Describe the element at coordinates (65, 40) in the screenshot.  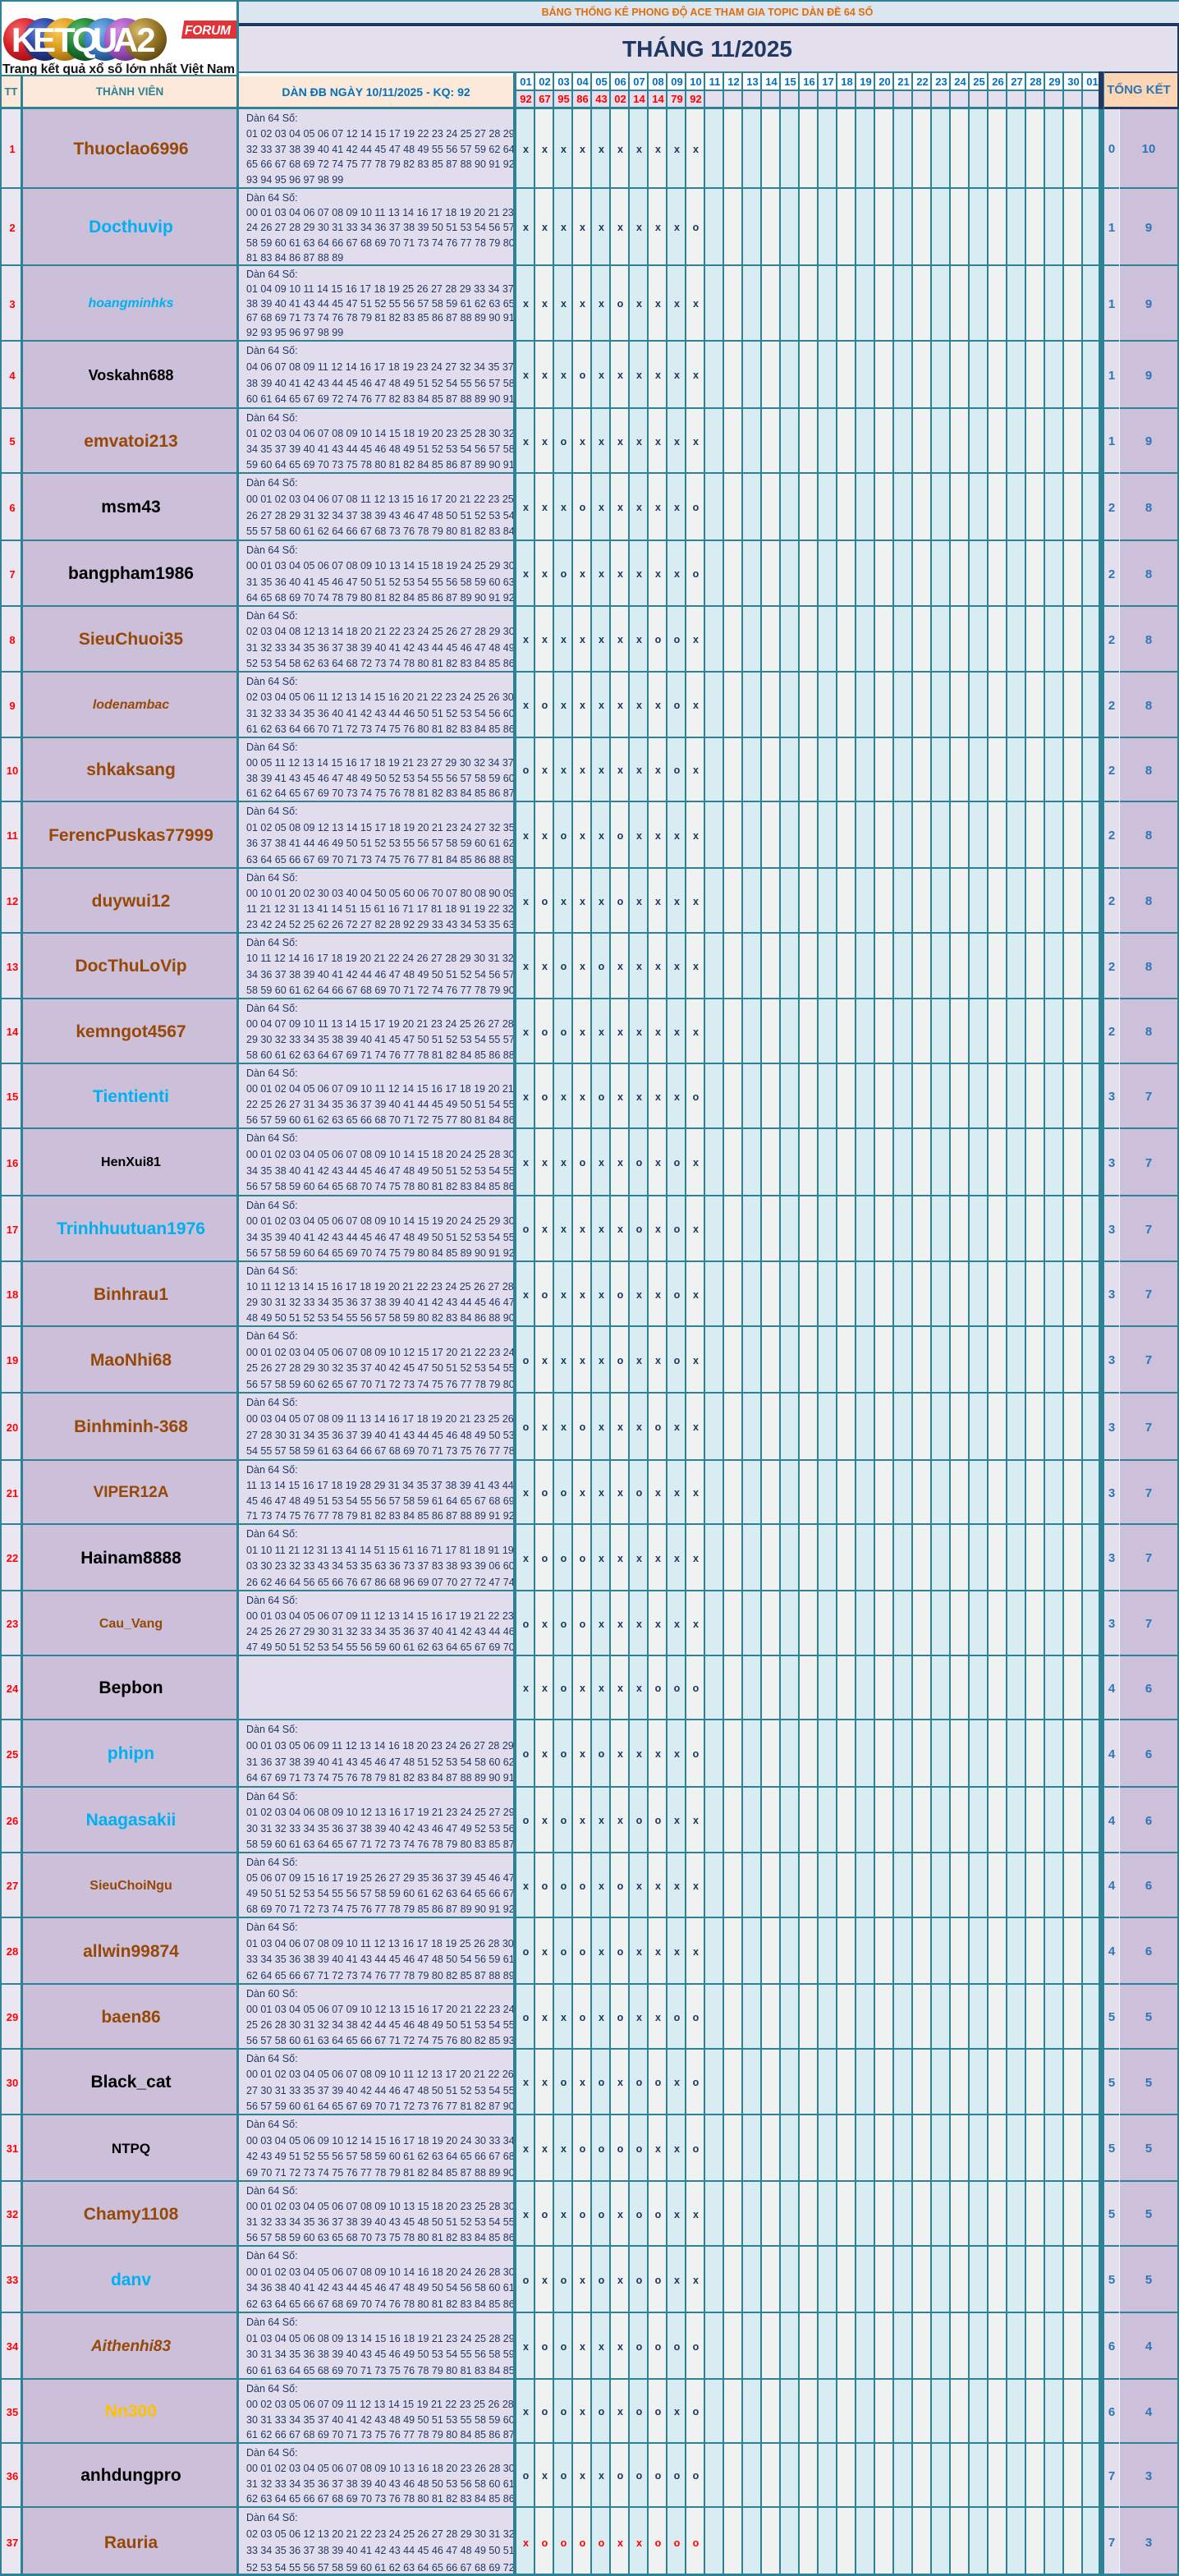
I see `svg-text: T` at that location.